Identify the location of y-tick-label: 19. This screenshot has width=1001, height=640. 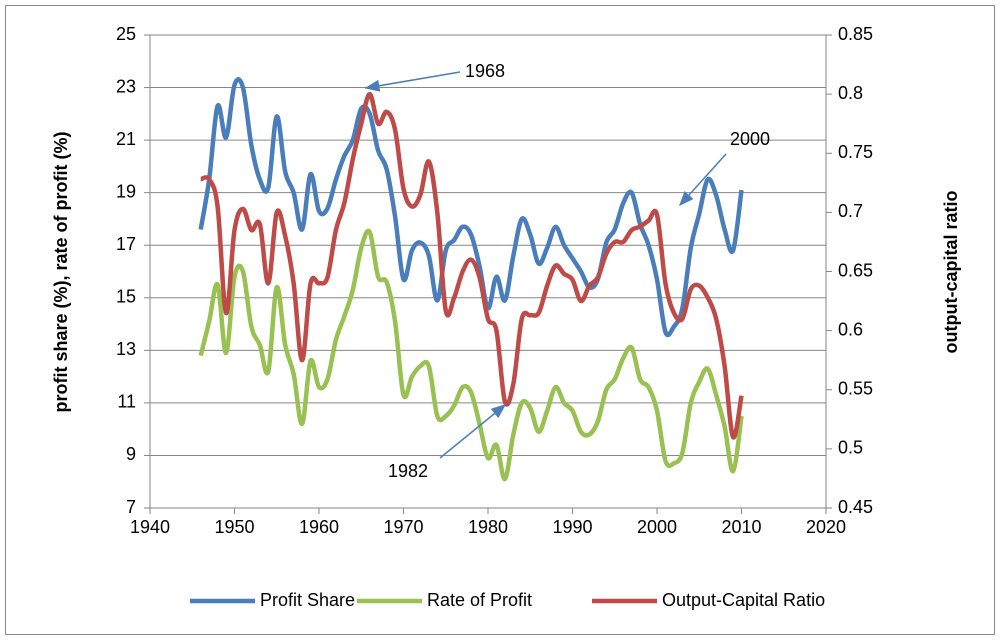
(126, 191).